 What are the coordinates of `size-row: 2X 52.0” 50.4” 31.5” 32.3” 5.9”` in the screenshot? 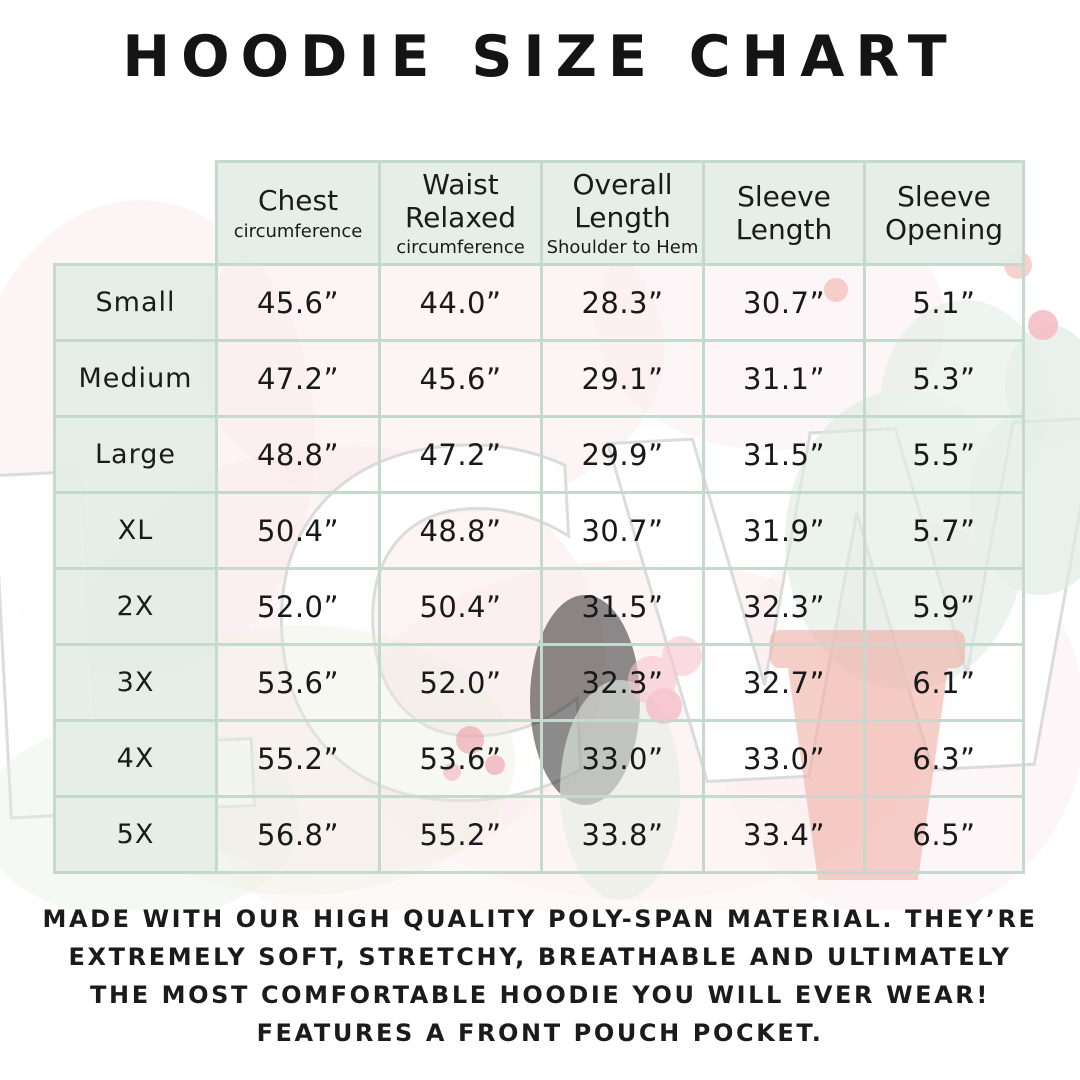 It's located at (539, 606).